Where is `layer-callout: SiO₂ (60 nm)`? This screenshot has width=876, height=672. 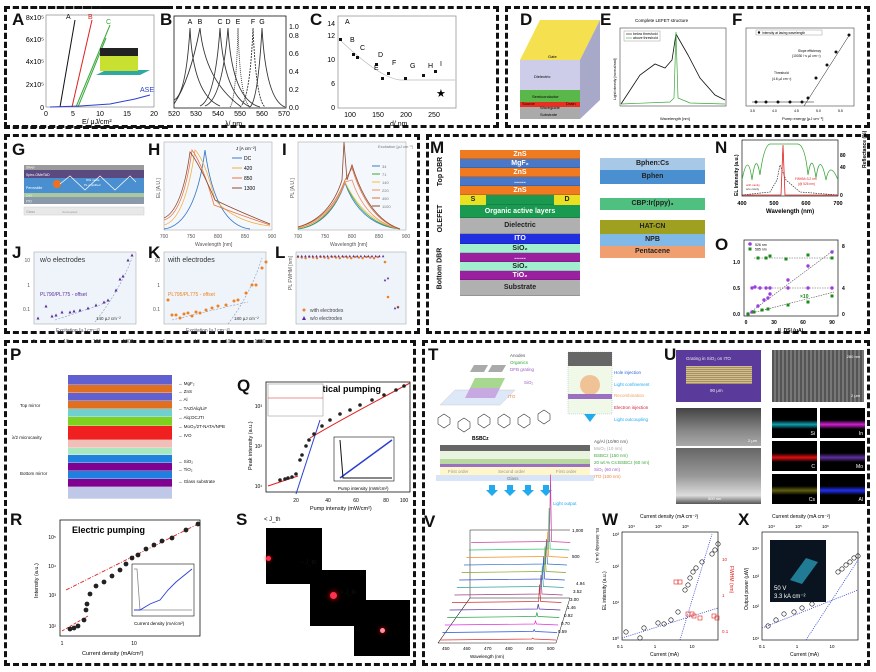 layer-callout: SiO₂ (60 nm) is located at coordinates (607, 469).